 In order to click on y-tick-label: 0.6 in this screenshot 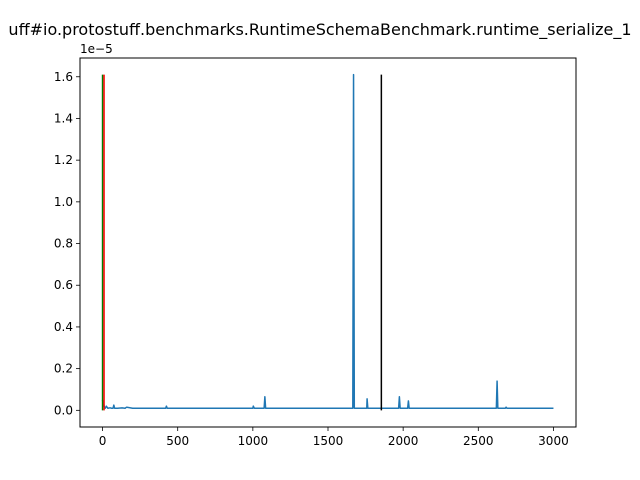, I will do `click(63, 285)`.